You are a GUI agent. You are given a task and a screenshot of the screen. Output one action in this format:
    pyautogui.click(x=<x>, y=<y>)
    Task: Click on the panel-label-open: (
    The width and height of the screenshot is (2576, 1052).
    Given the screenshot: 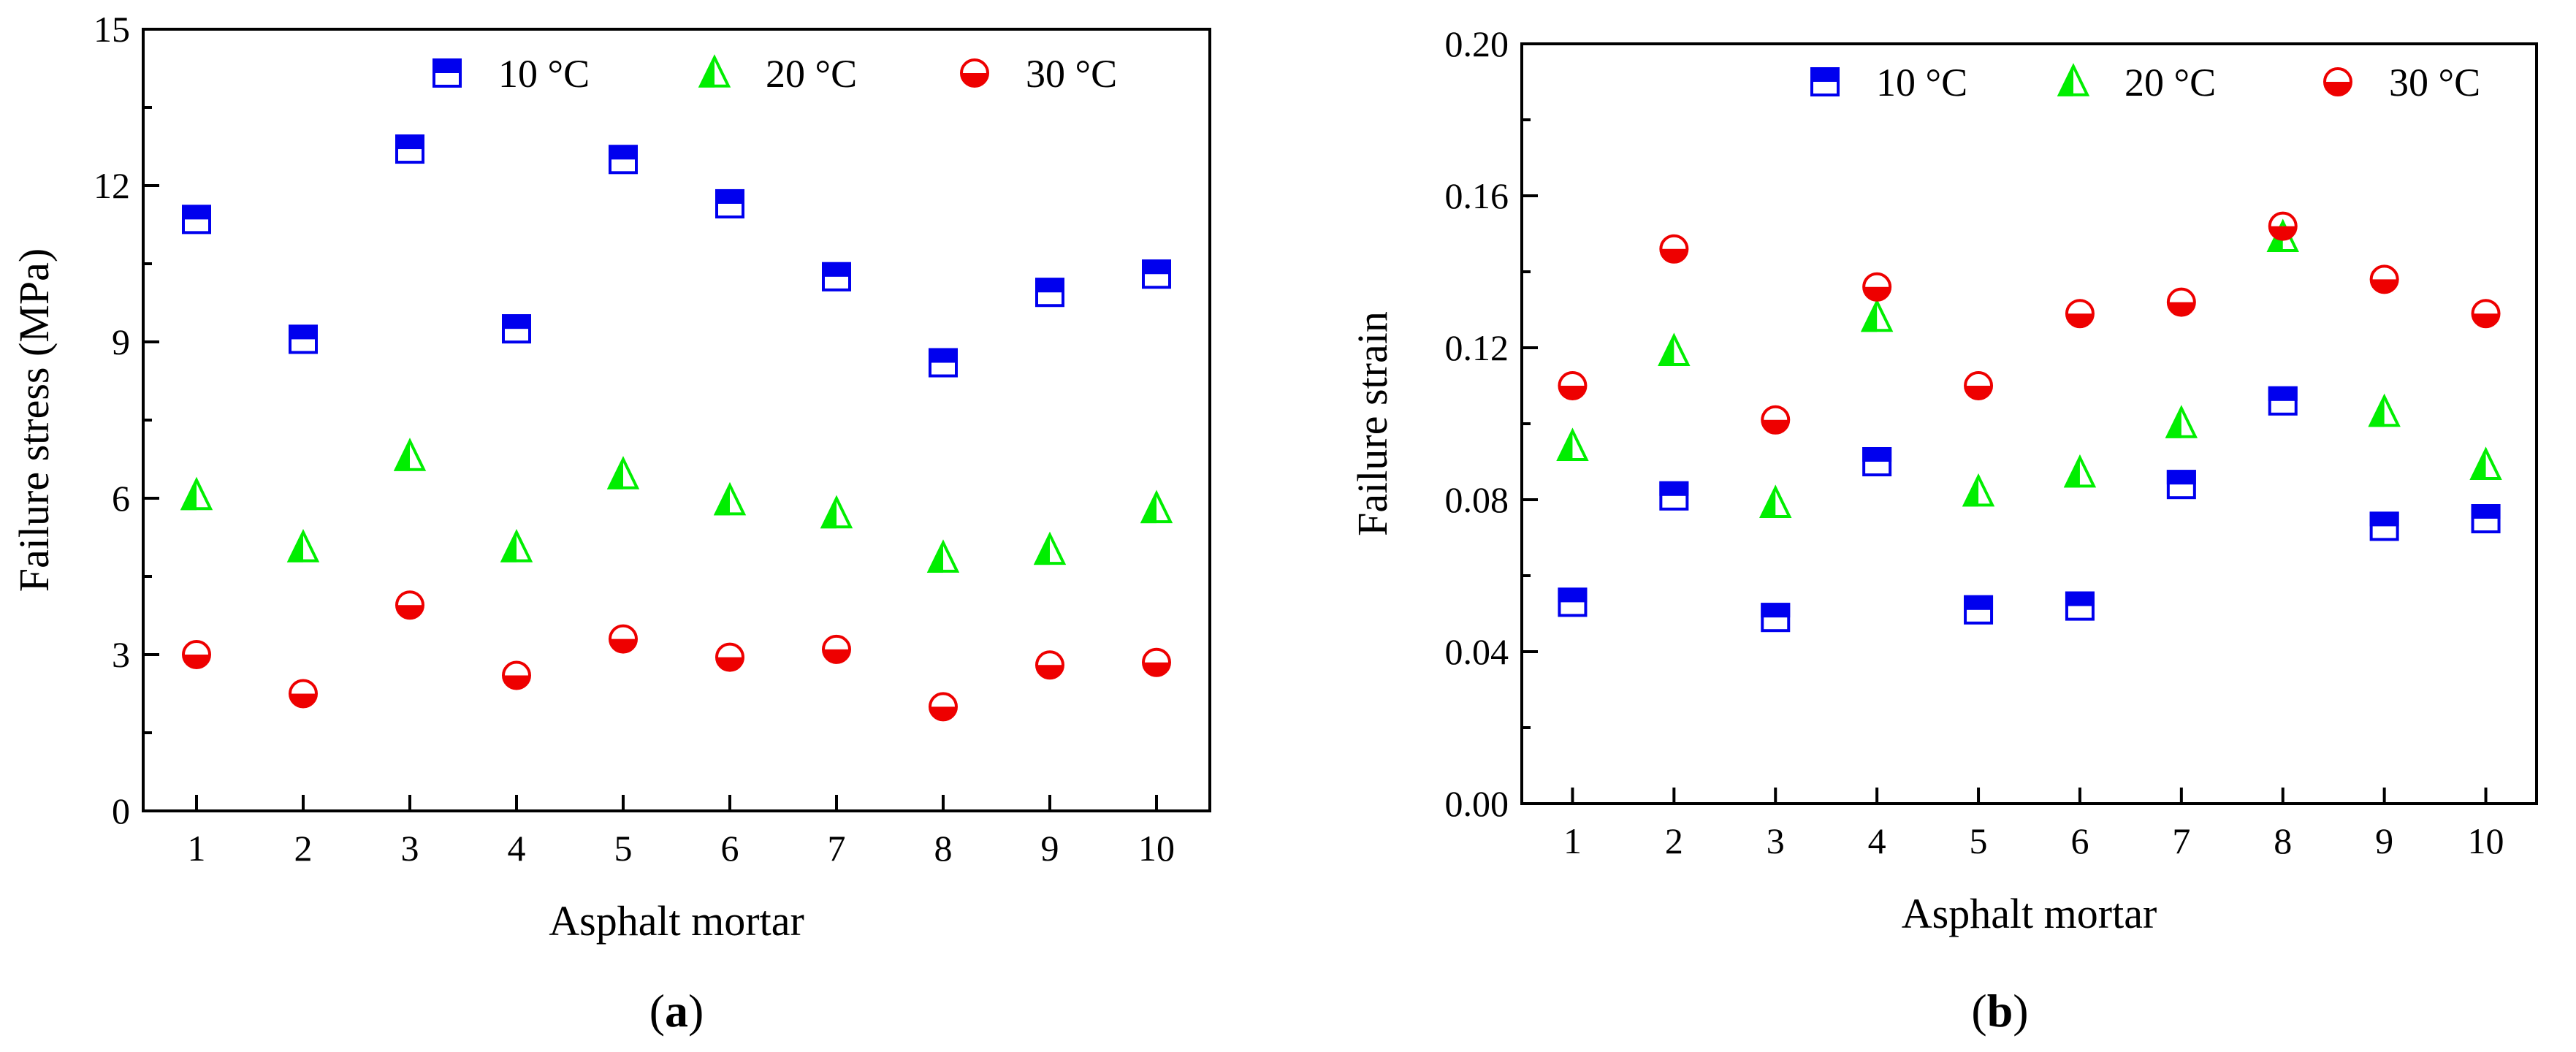 What is the action you would take?
    pyautogui.click(x=657, y=1011)
    